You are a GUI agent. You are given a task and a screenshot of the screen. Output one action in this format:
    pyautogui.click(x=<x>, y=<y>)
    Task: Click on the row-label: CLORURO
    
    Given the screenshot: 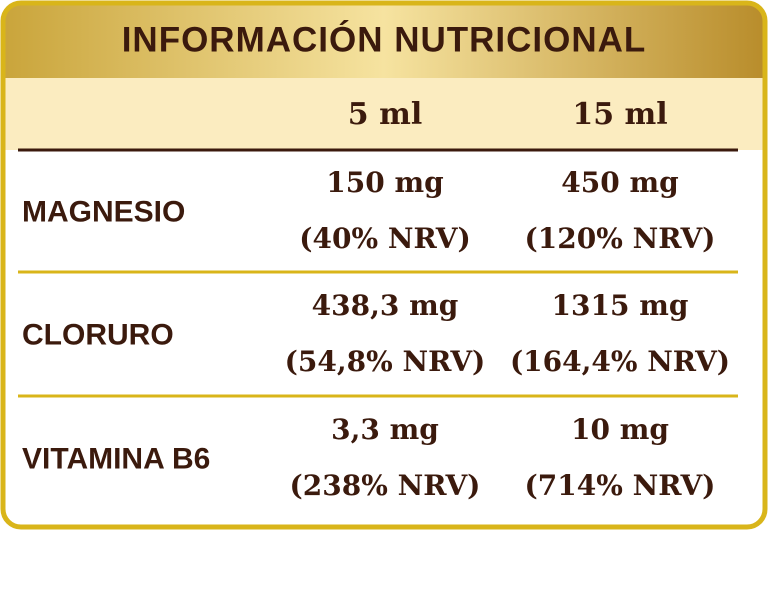 What is the action you would take?
    pyautogui.click(x=98, y=334)
    